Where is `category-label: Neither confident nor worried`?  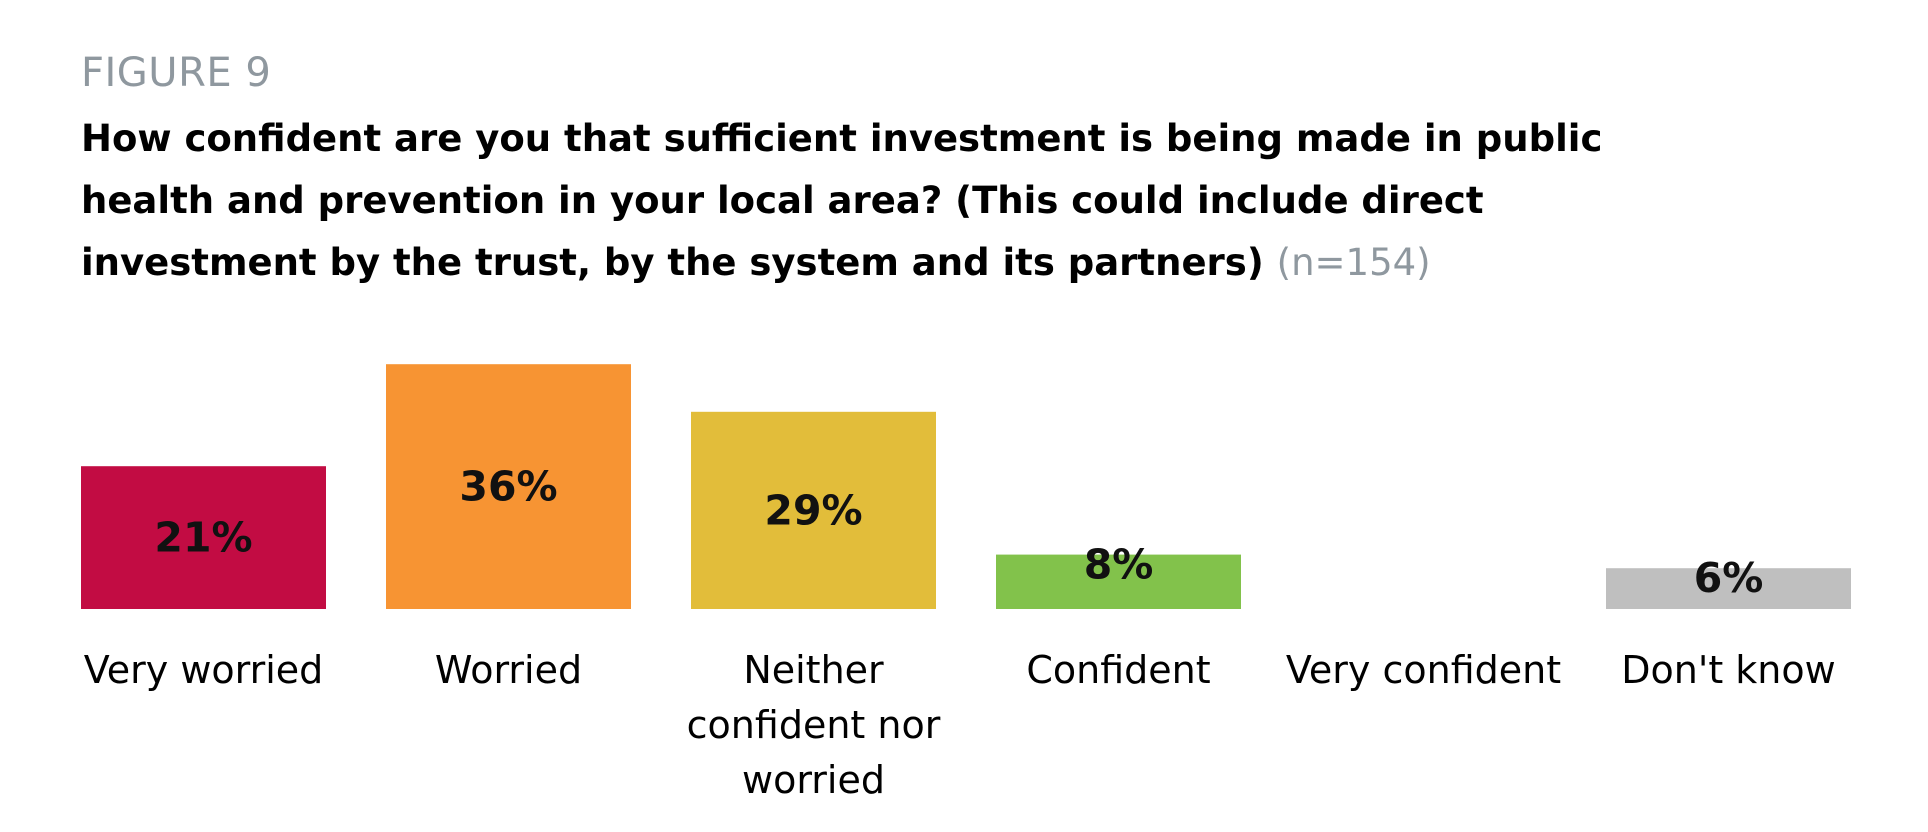
category-label: Neither confident nor worried is located at coordinates (813, 725).